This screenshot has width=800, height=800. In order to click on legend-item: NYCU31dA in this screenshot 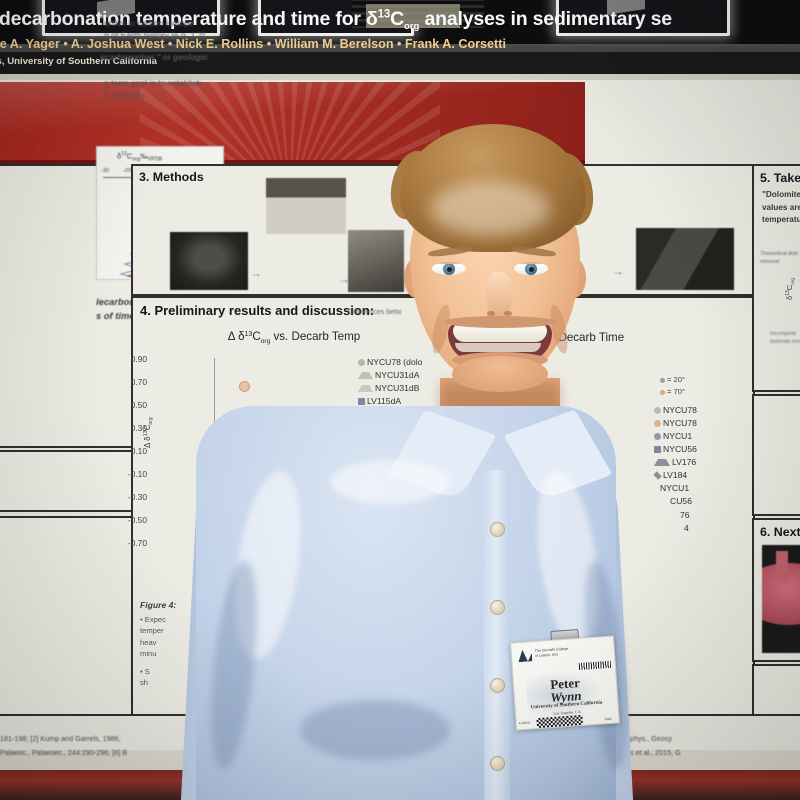, I will do `click(390, 375)`.